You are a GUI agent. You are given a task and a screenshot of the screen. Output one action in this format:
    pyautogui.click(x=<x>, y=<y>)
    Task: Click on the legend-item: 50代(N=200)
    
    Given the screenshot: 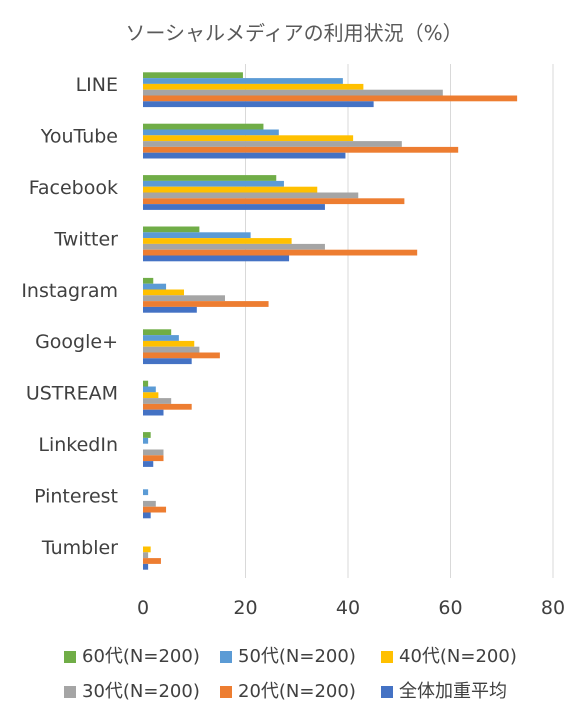 What is the action you would take?
    pyautogui.click(x=288, y=656)
    